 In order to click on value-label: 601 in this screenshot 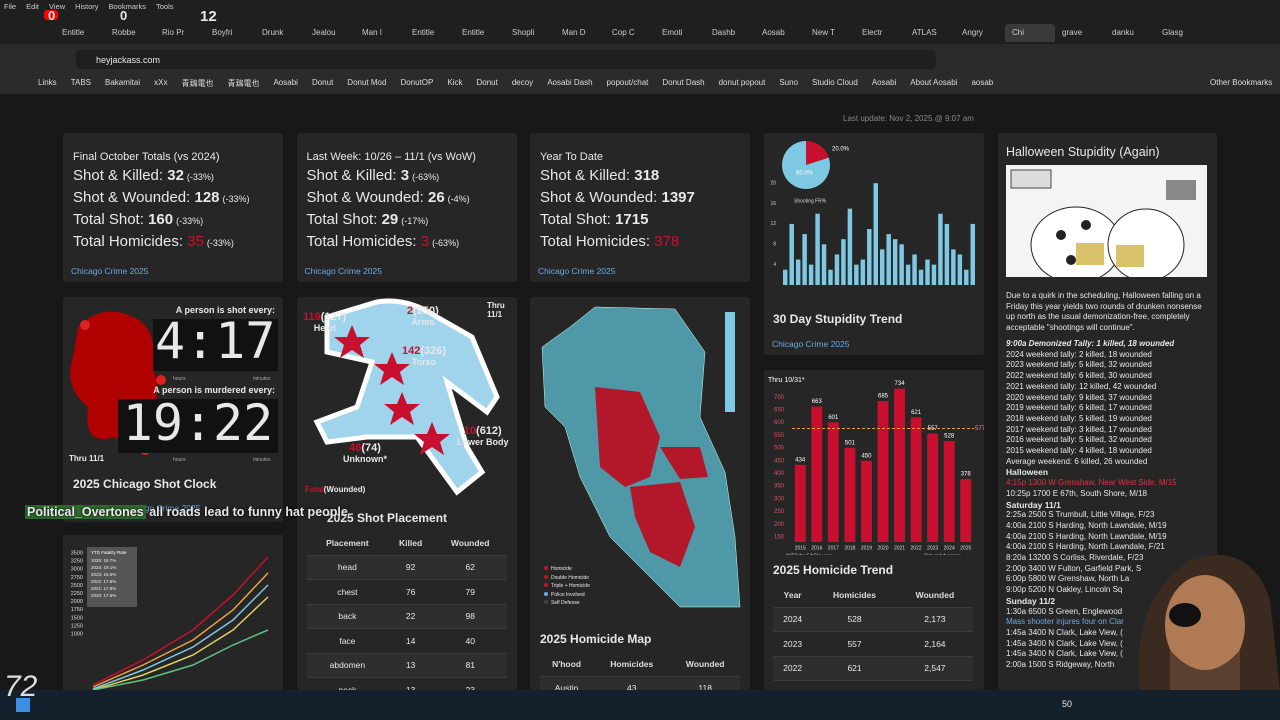, I will do `click(833, 418)`.